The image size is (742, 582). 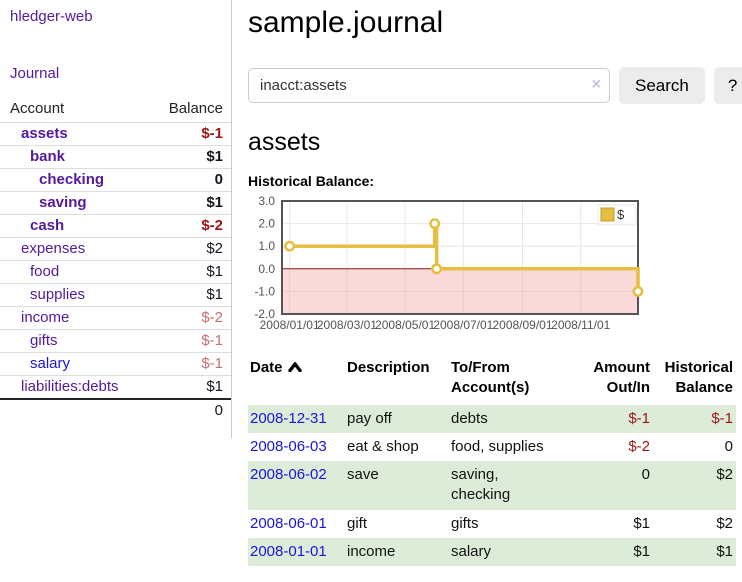 What do you see at coordinates (288, 523) in the screenshot?
I see `transaction-date-link: 2008-06-01` at bounding box center [288, 523].